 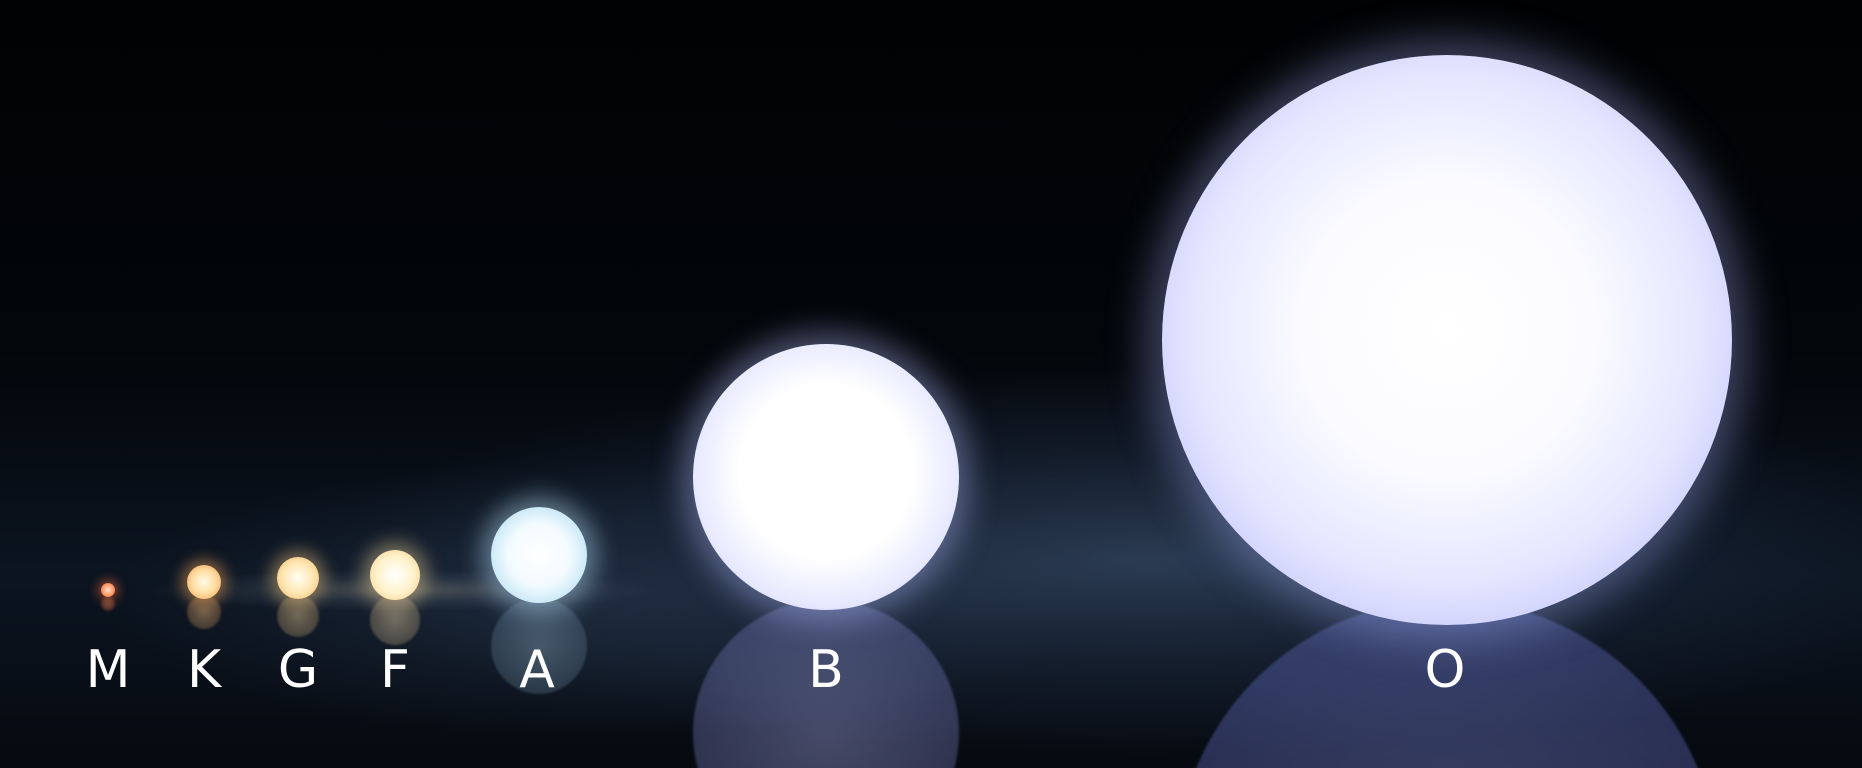 What do you see at coordinates (826, 477) in the screenshot?
I see `star-b` at bounding box center [826, 477].